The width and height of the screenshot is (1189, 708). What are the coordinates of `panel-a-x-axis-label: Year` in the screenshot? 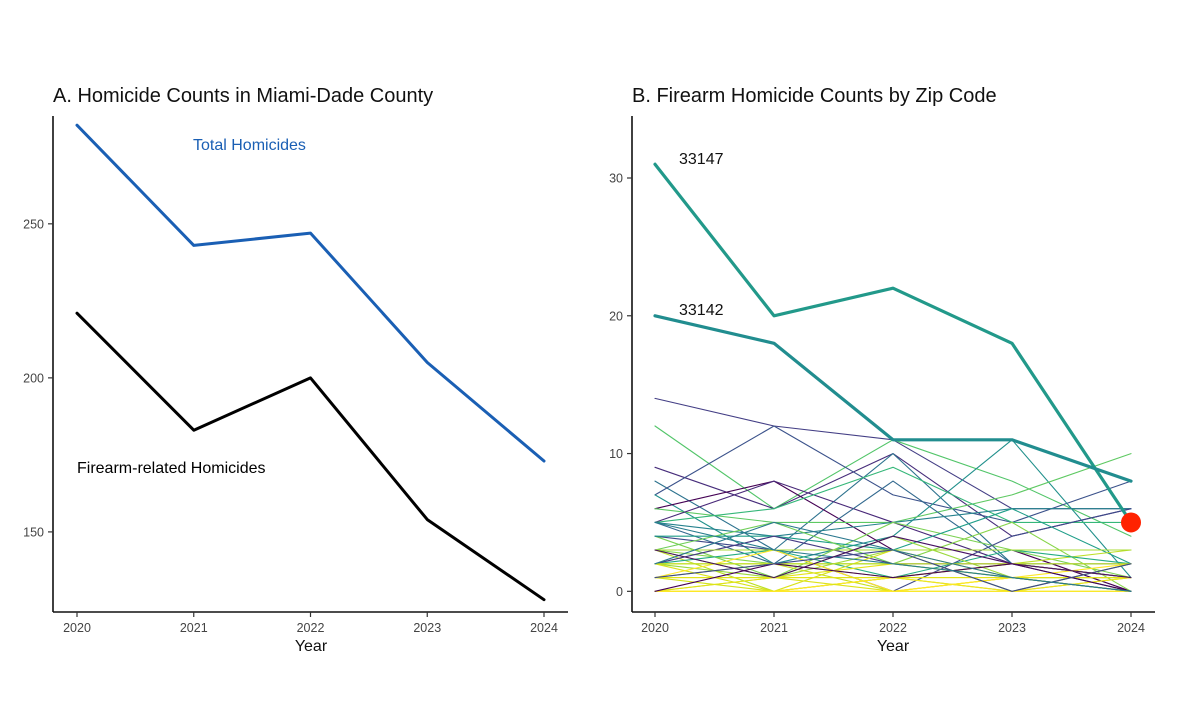 It's located at (311, 646).